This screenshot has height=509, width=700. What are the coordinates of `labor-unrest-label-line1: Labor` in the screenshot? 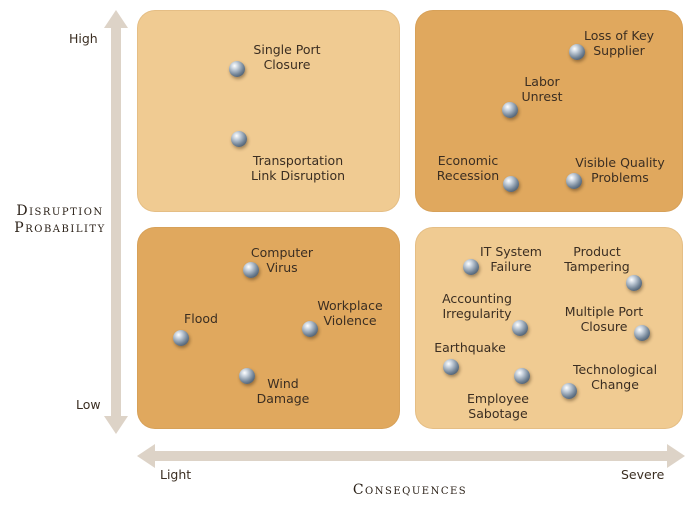 It's located at (542, 81).